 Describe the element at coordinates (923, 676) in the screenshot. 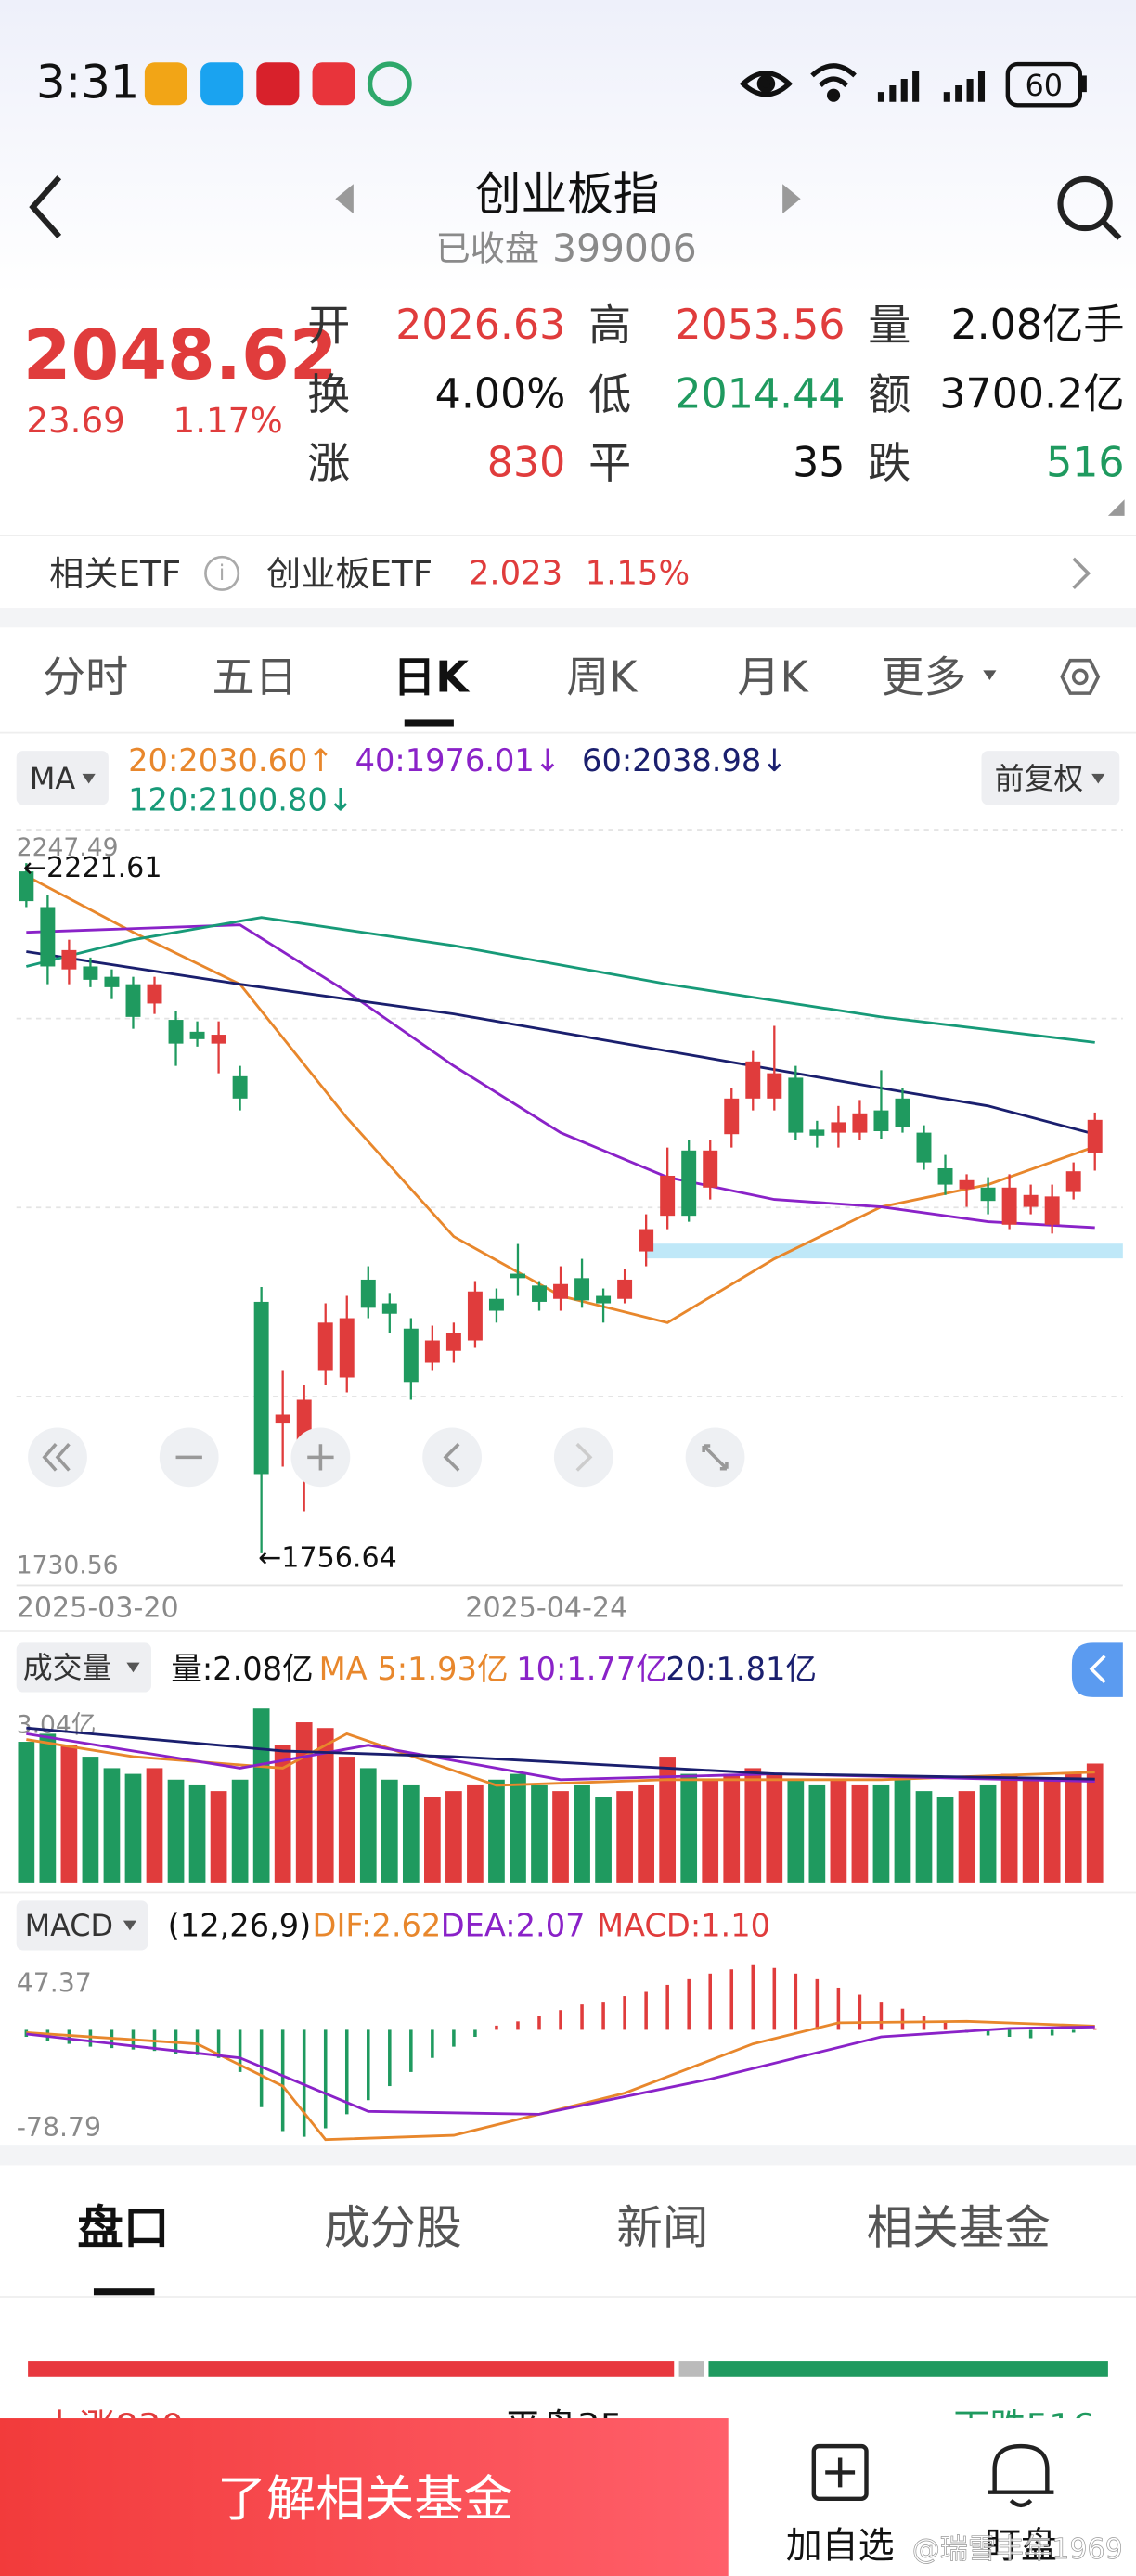

I see `period-tab: 更多` at that location.